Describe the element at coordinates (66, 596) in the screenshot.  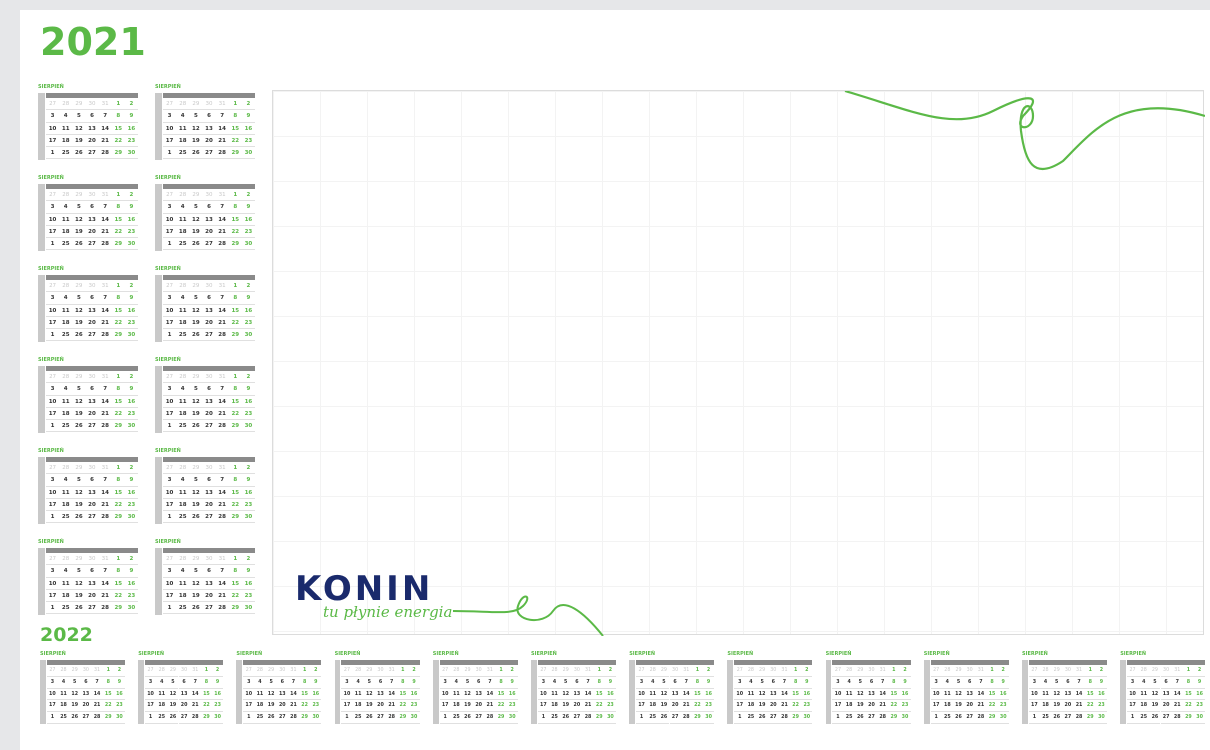
I see `day: 18` at that location.